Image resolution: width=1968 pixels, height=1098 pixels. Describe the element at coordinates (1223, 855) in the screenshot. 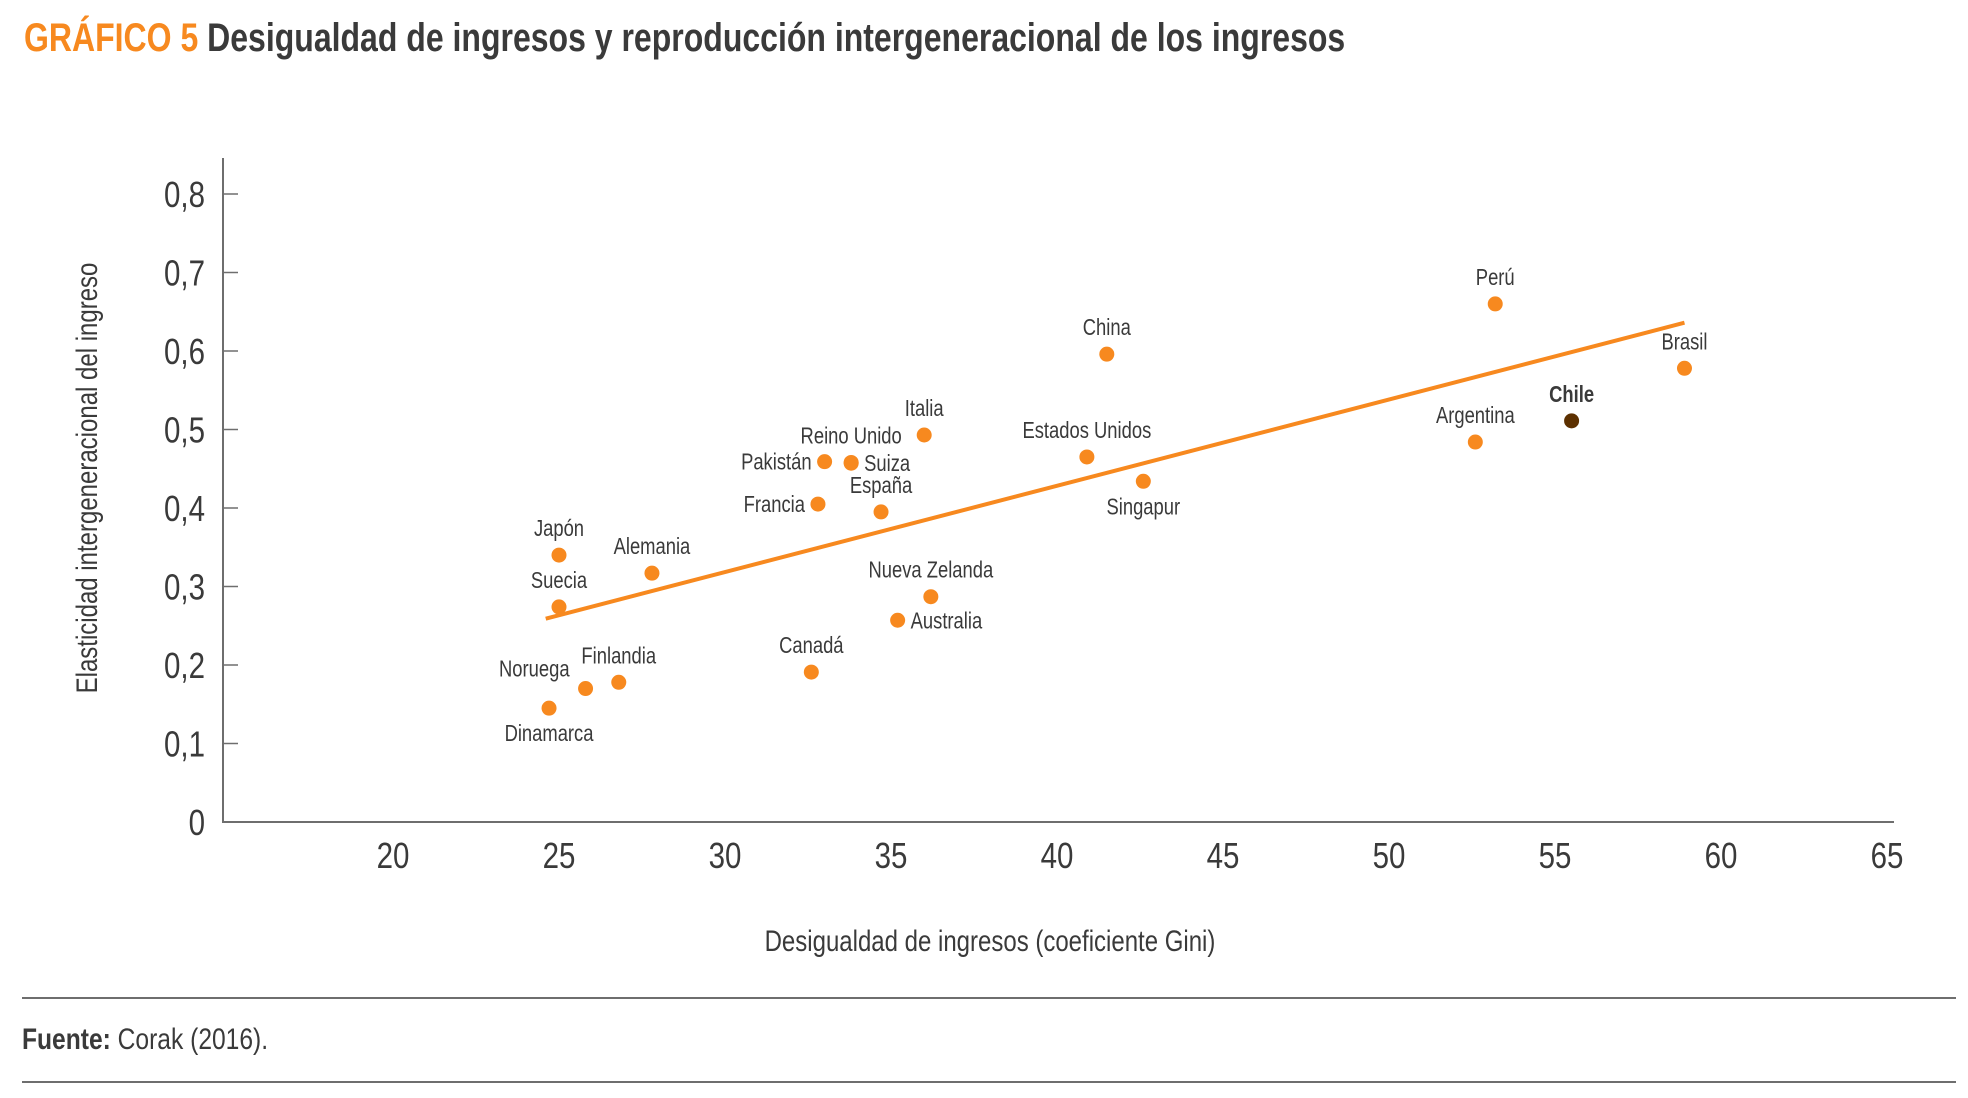

I see `x-tick-label: 45` at that location.